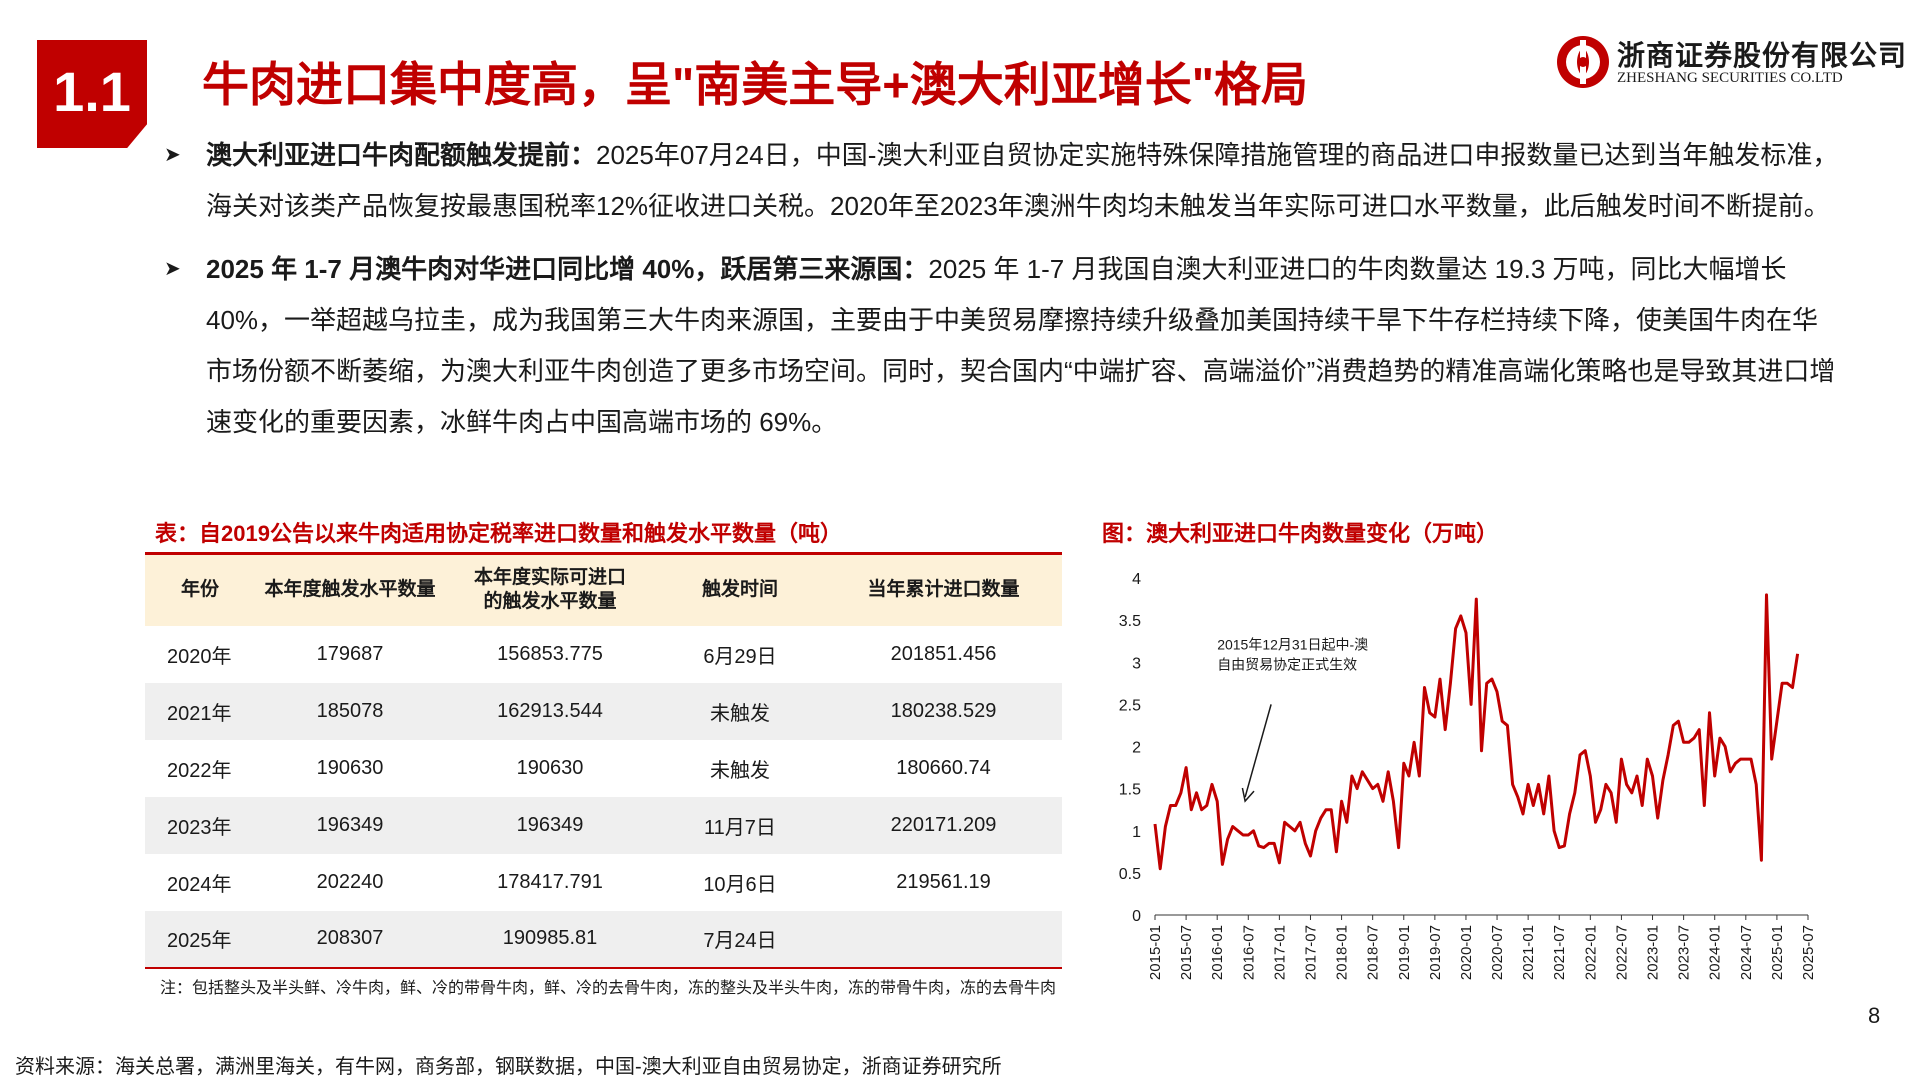 The width and height of the screenshot is (1920, 1080). Describe the element at coordinates (1300, 533) in the screenshot. I see `chart-title: 图：澳大利亚进口牛肉数量变化（万吨）` at that location.